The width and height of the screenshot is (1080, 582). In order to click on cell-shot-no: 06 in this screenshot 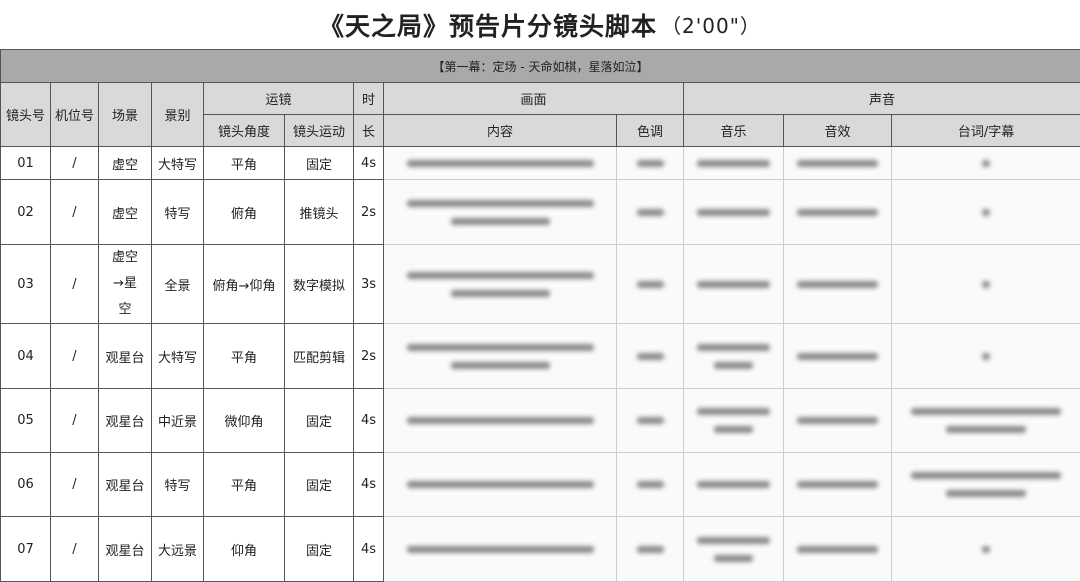, I will do `click(26, 485)`.